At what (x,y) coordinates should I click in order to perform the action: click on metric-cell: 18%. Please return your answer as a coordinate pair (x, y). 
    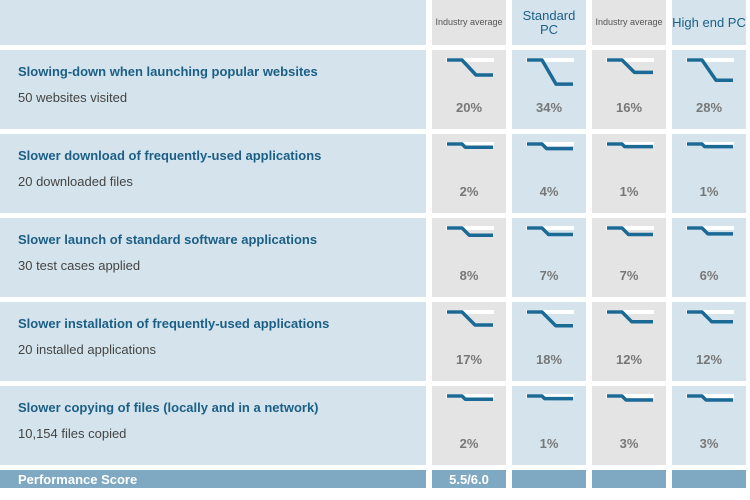
    Looking at the image, I should click on (549, 341).